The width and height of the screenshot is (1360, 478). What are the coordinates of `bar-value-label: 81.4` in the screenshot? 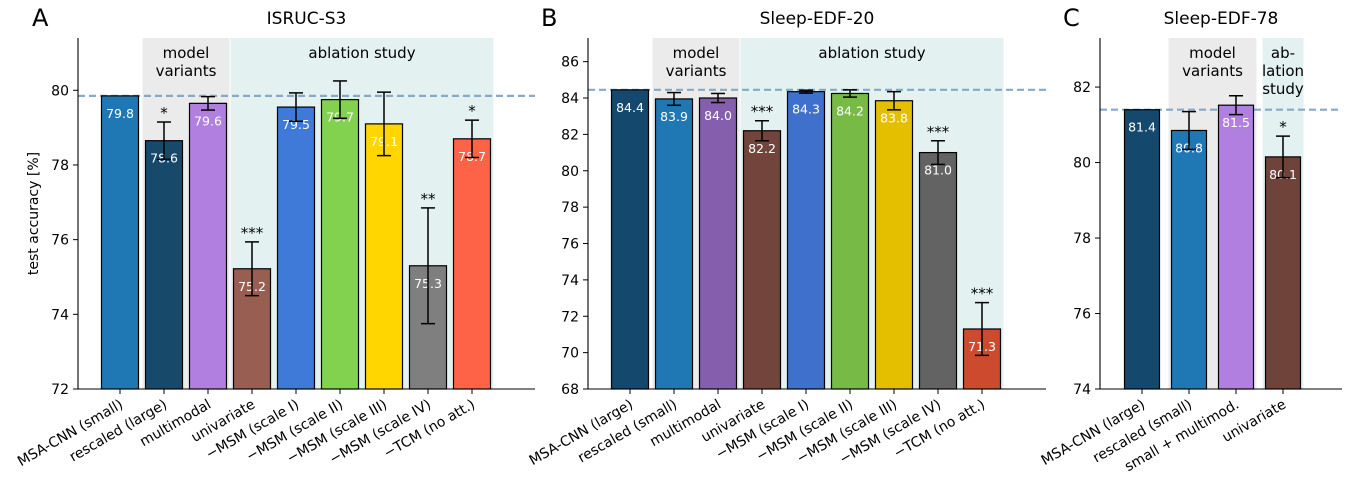 It's located at (1142, 127).